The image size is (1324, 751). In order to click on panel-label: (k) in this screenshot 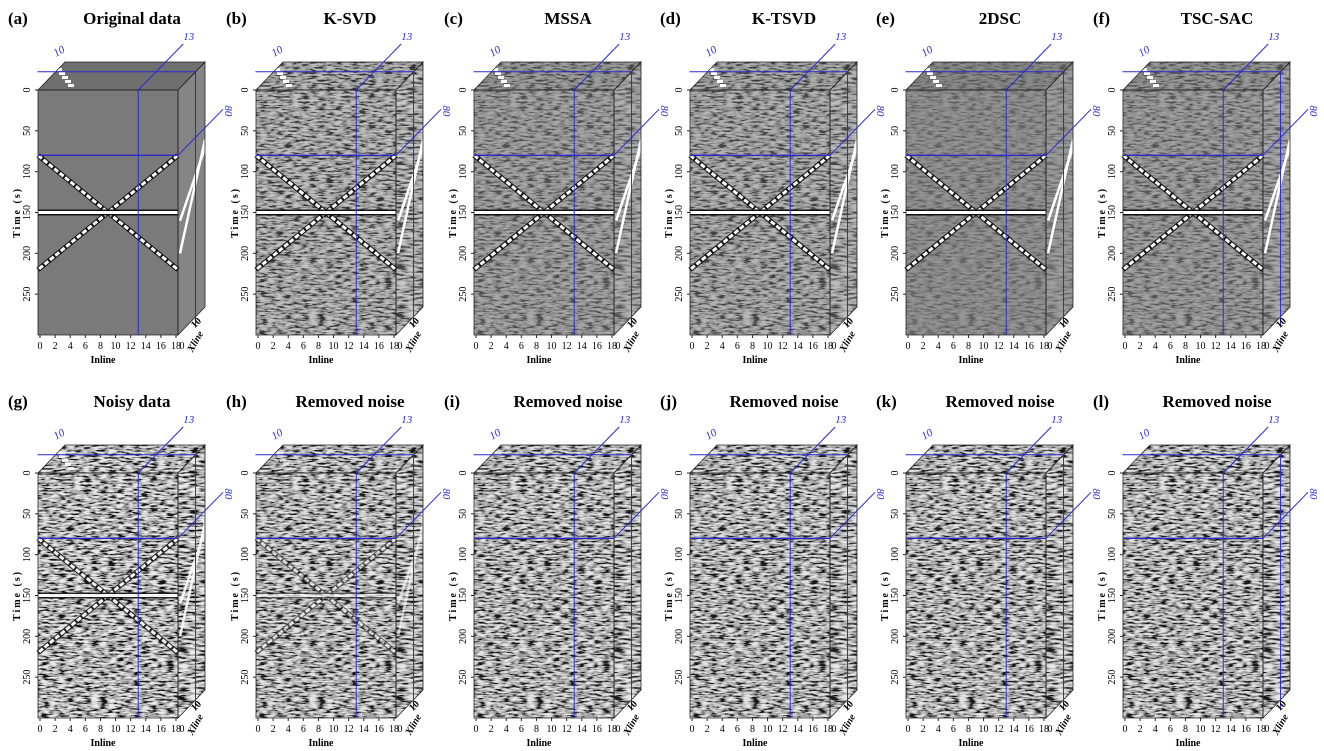, I will do `click(886, 401)`.